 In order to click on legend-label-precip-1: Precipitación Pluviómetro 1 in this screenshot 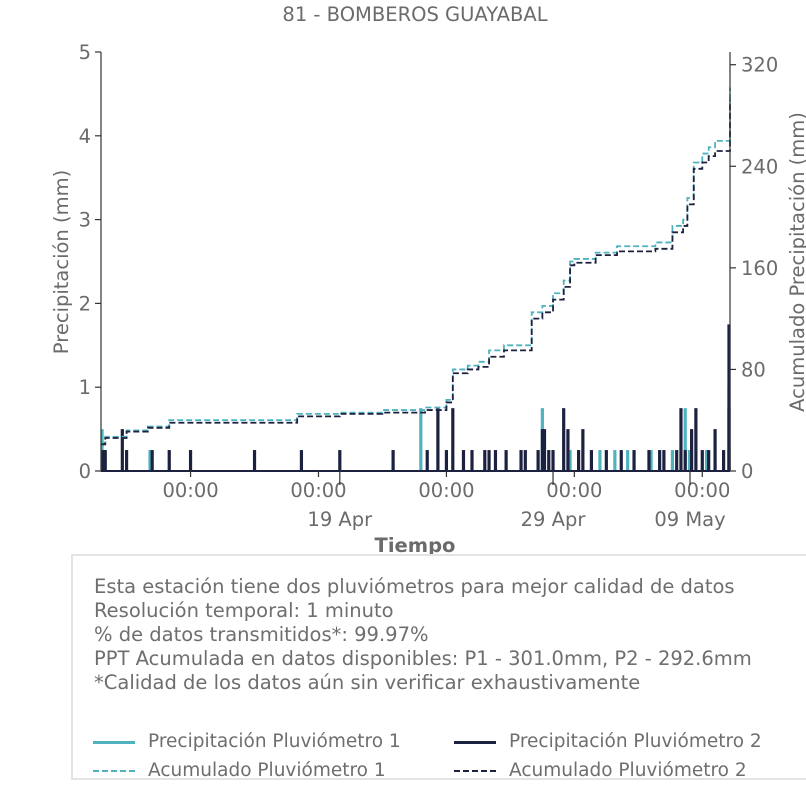, I will do `click(274, 741)`.